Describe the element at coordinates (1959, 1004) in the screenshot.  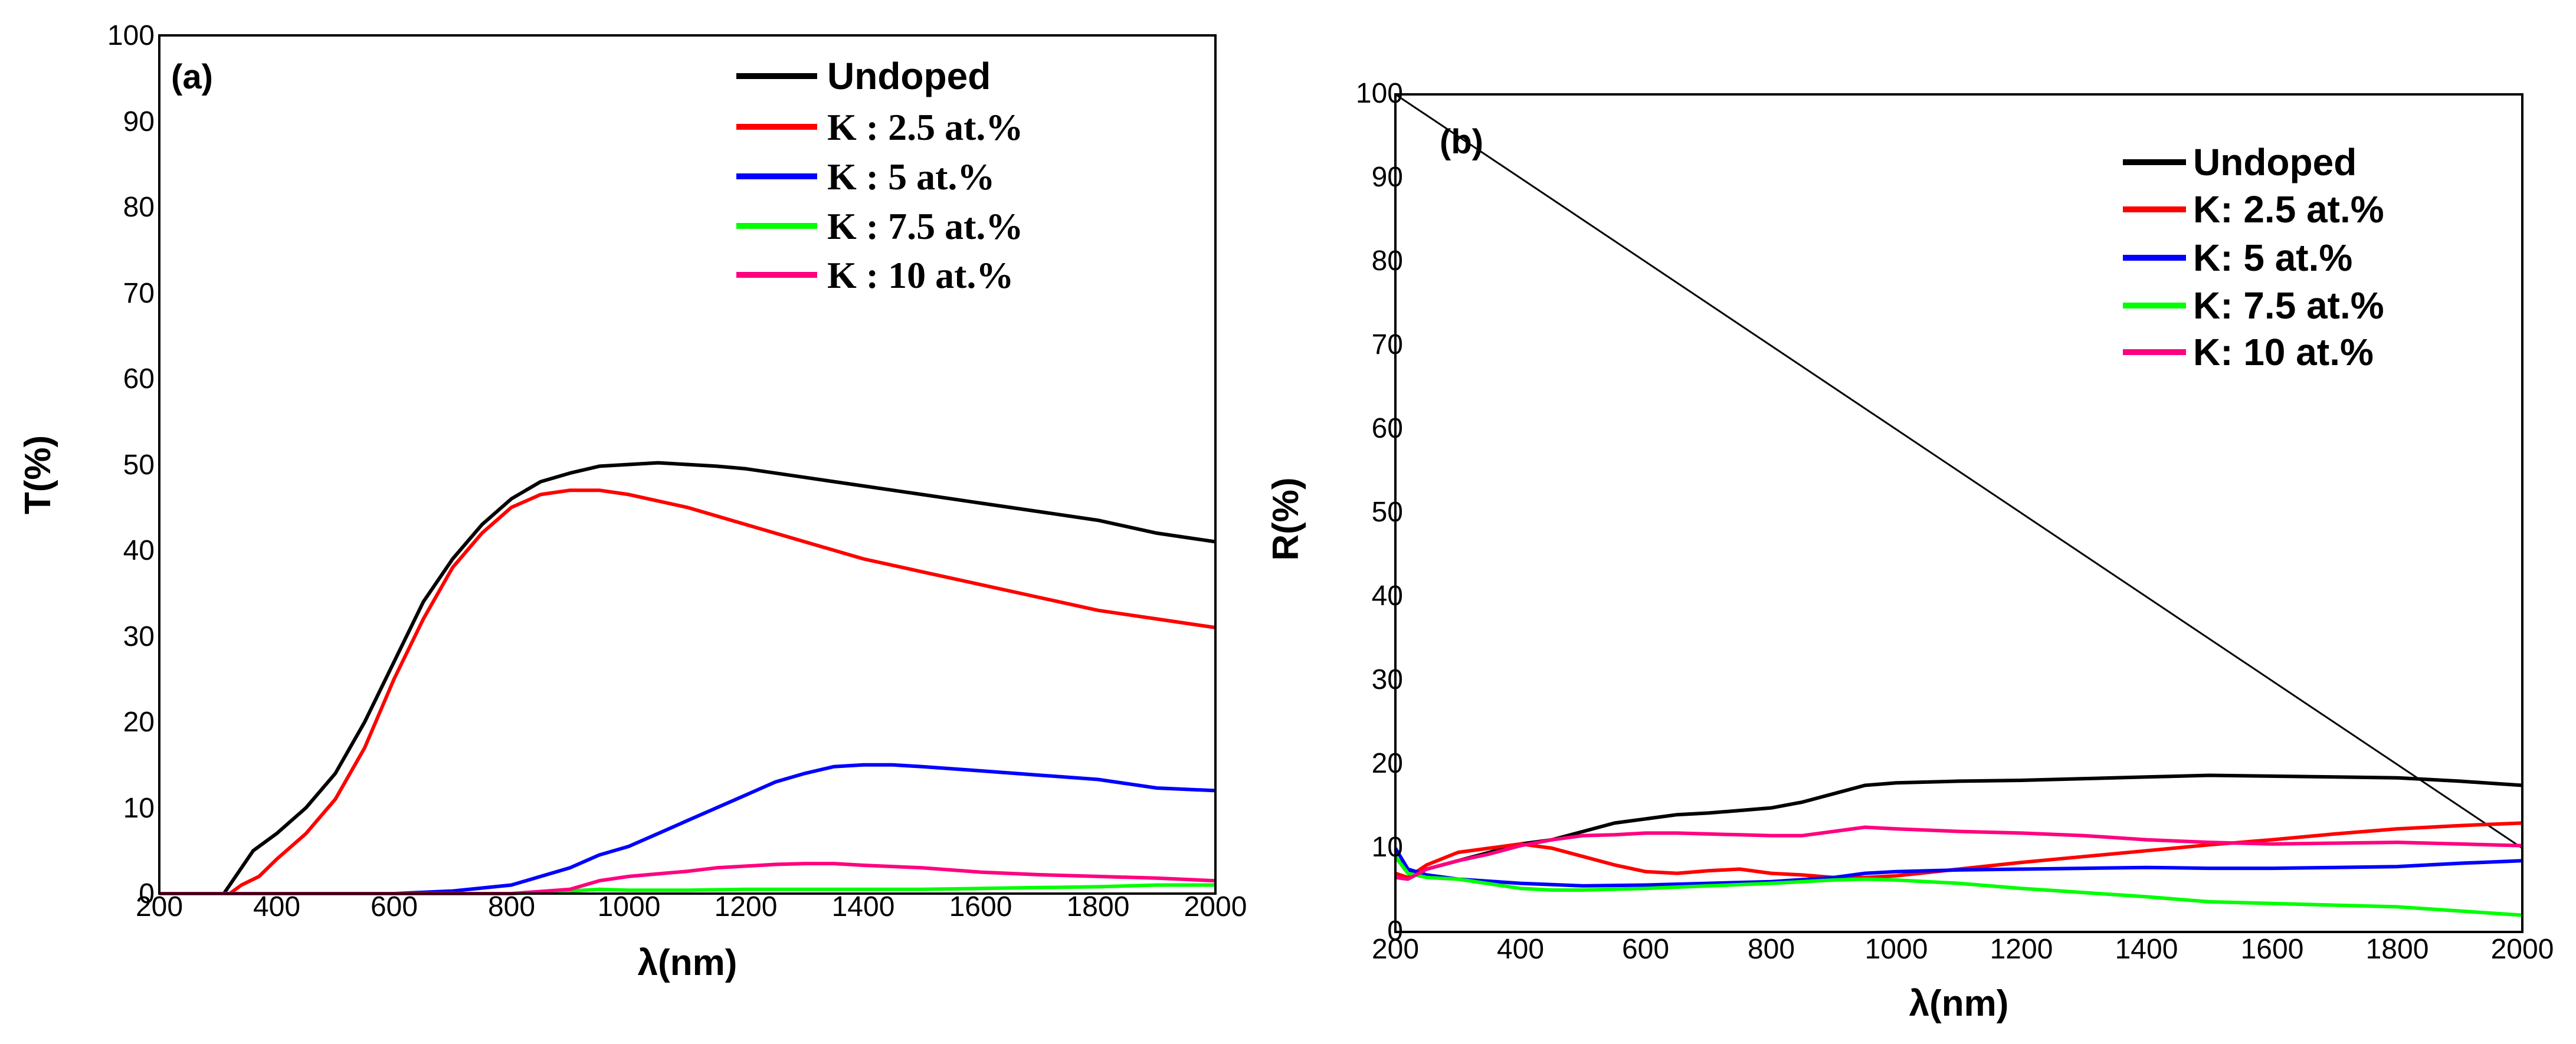
I see `panel-b-x-axis-title: λ(nm)` at that location.